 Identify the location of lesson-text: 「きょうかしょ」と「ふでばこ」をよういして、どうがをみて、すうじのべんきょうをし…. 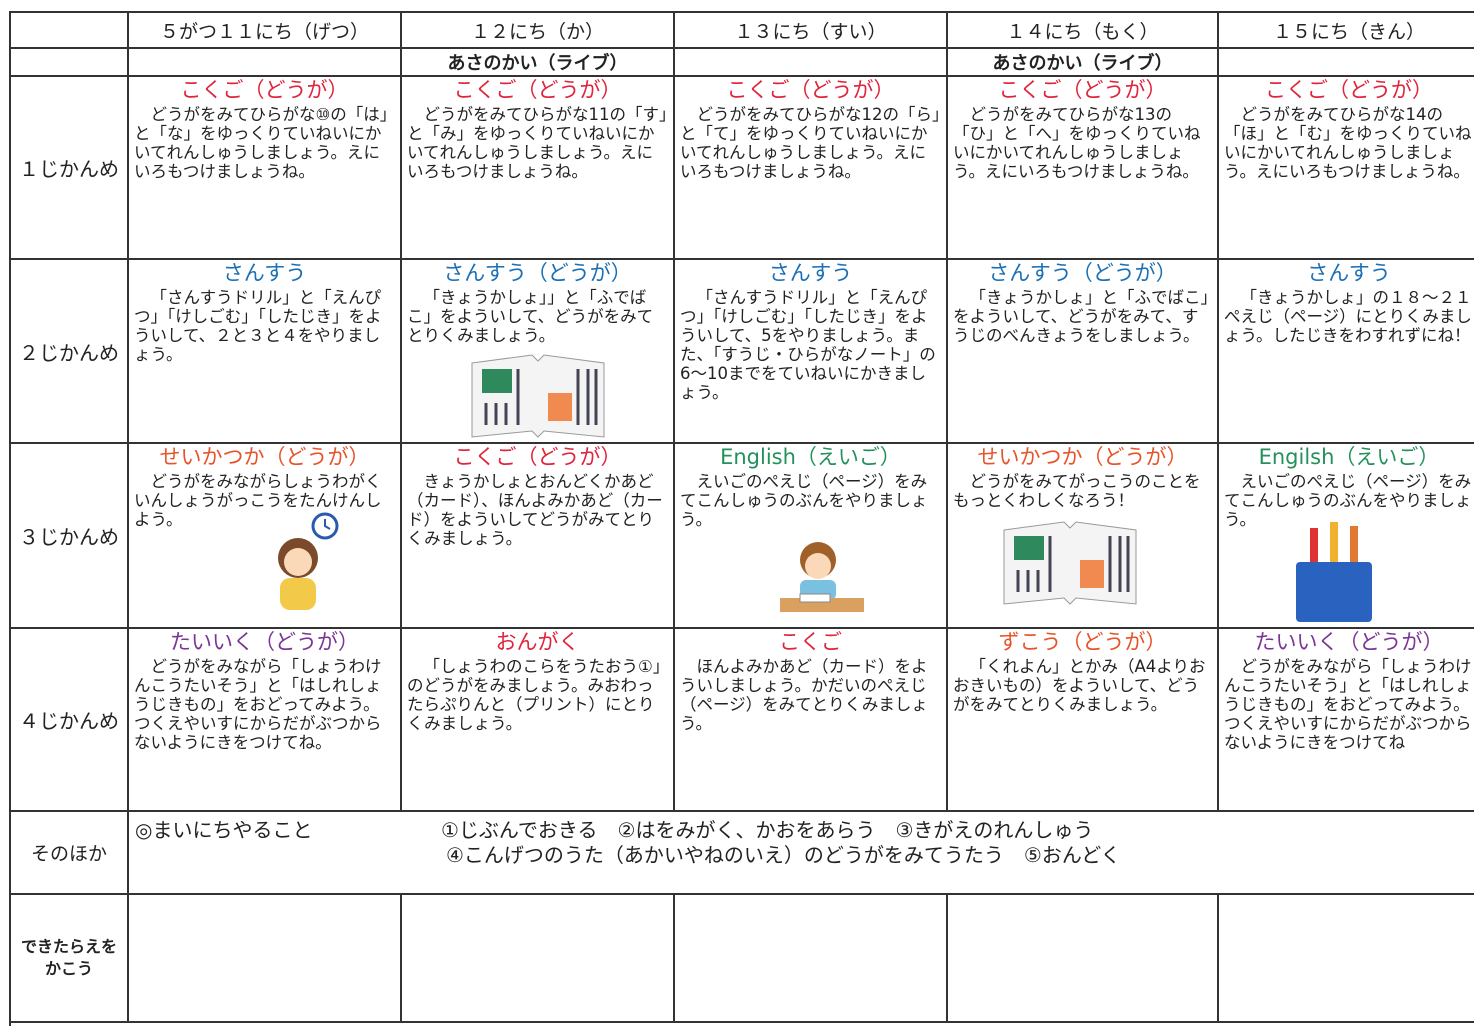
(1081, 316).